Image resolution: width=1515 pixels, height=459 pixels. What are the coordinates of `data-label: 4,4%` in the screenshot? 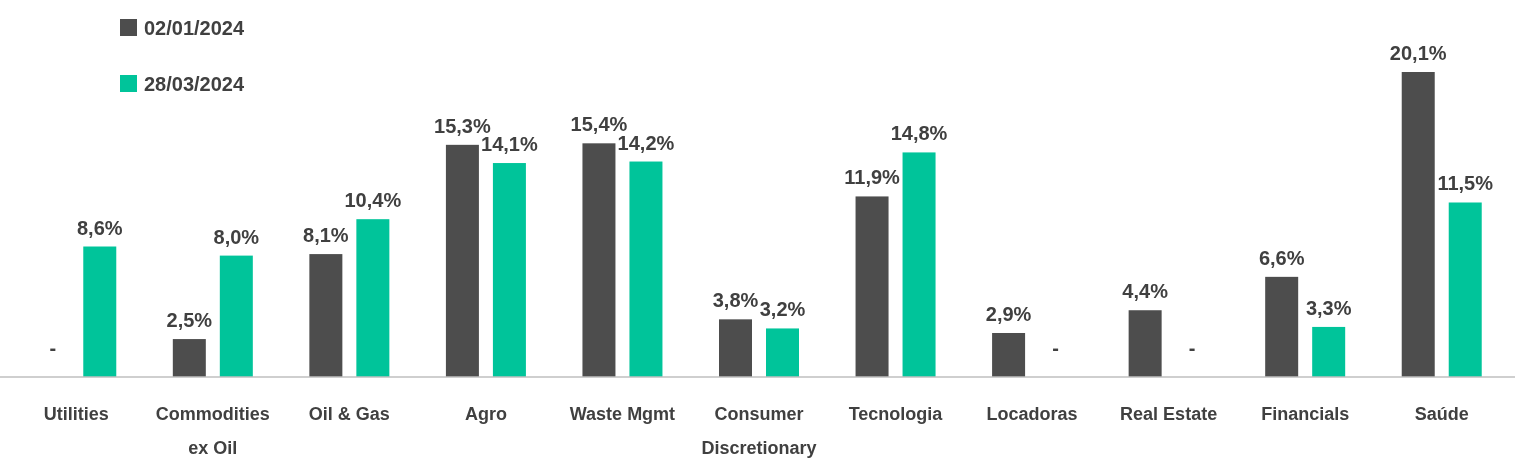 It's located at (1145, 291).